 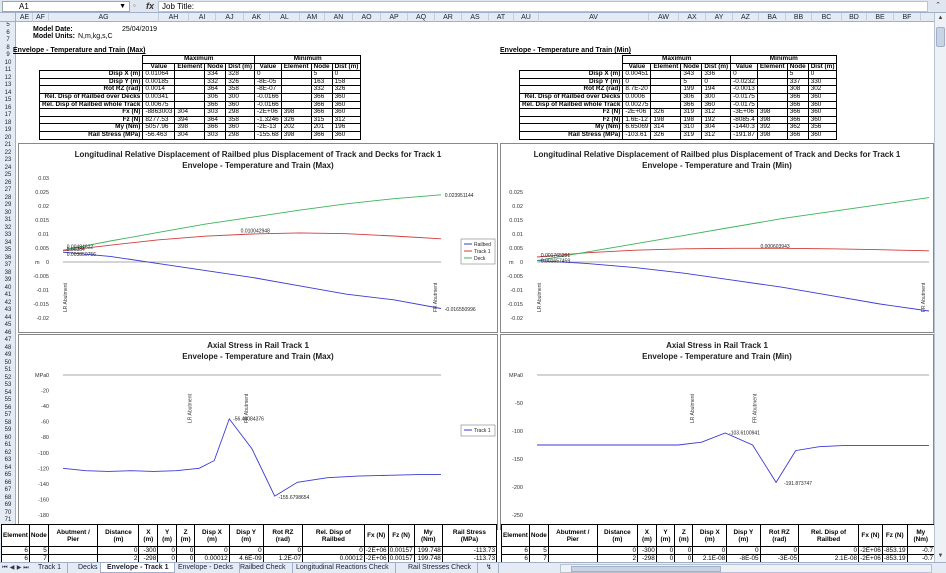 I want to click on column-header: AM, so click(x=312, y=17).